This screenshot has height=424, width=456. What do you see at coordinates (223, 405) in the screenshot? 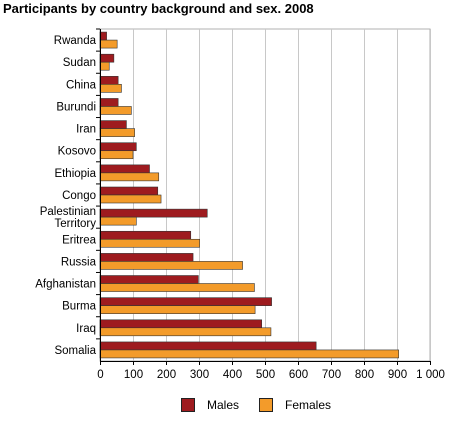
I see `legend-label-males: Males` at bounding box center [223, 405].